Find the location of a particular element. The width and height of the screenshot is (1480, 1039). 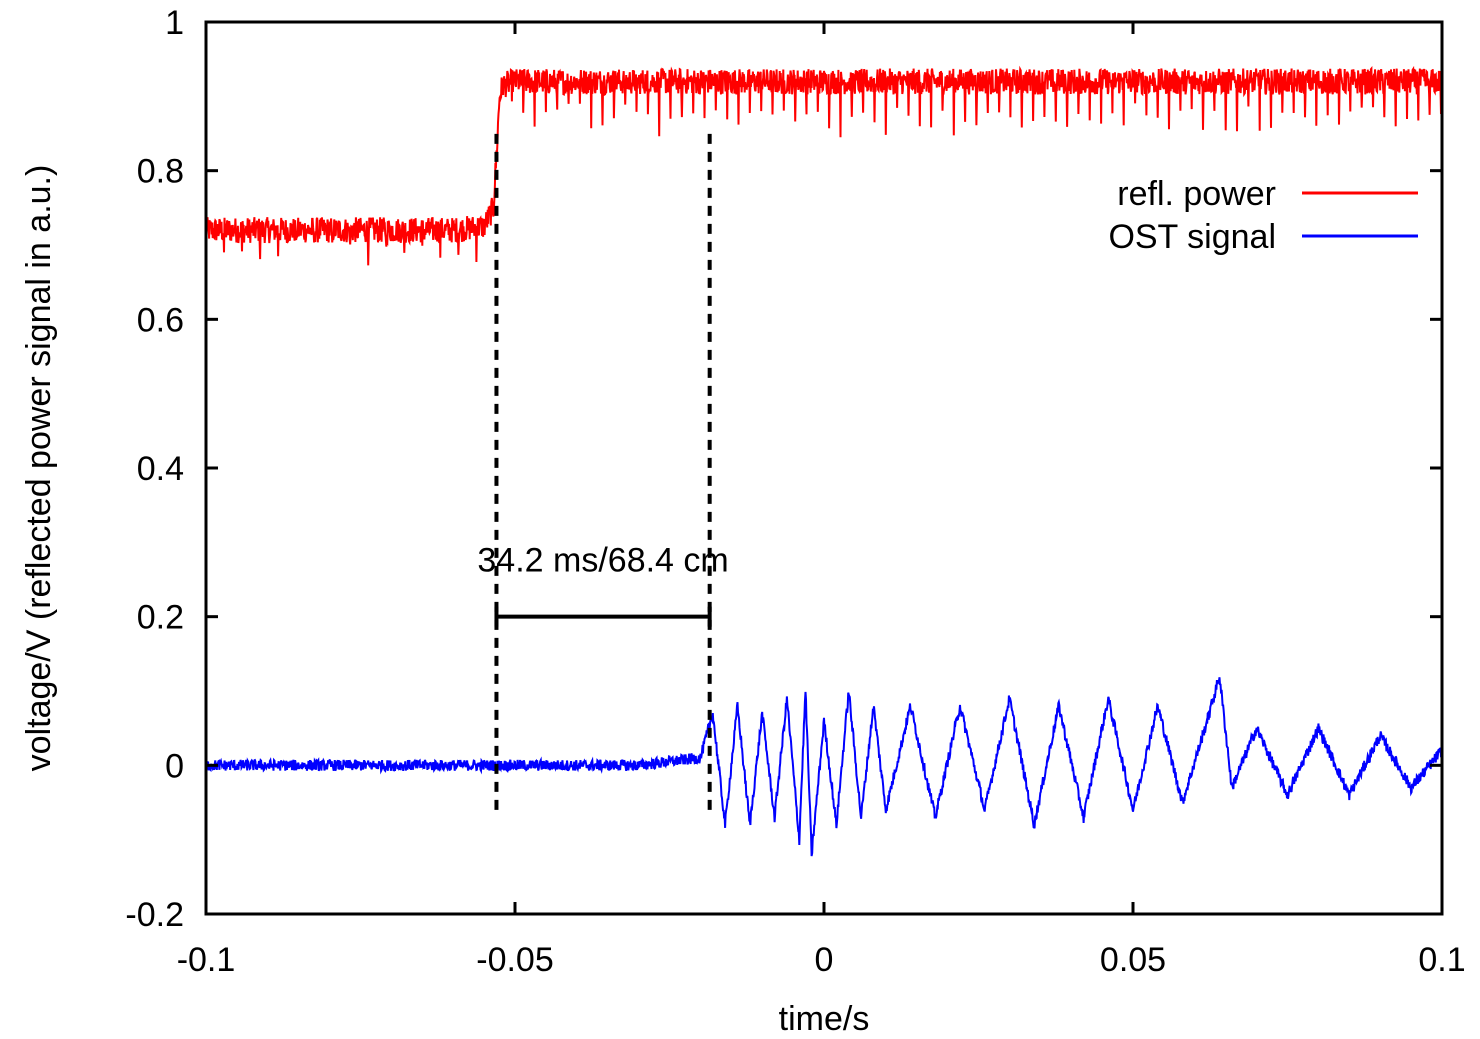

x-tick-label: 0.05 is located at coordinates (1133, 960).